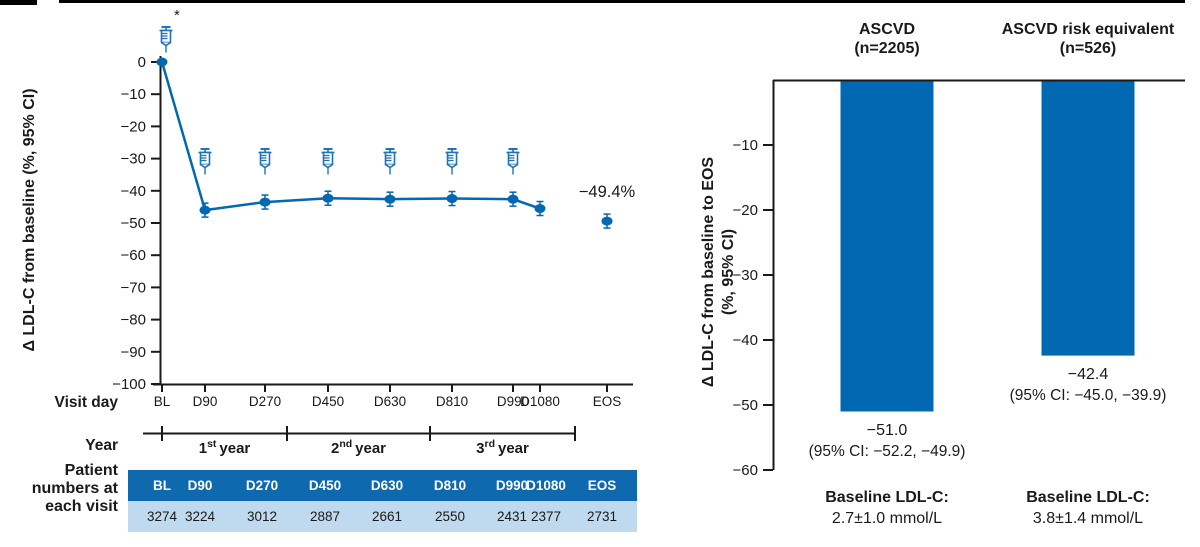 The height and width of the screenshot is (547, 1200). I want to click on patient-table-header-D630: D630, so click(387, 485).